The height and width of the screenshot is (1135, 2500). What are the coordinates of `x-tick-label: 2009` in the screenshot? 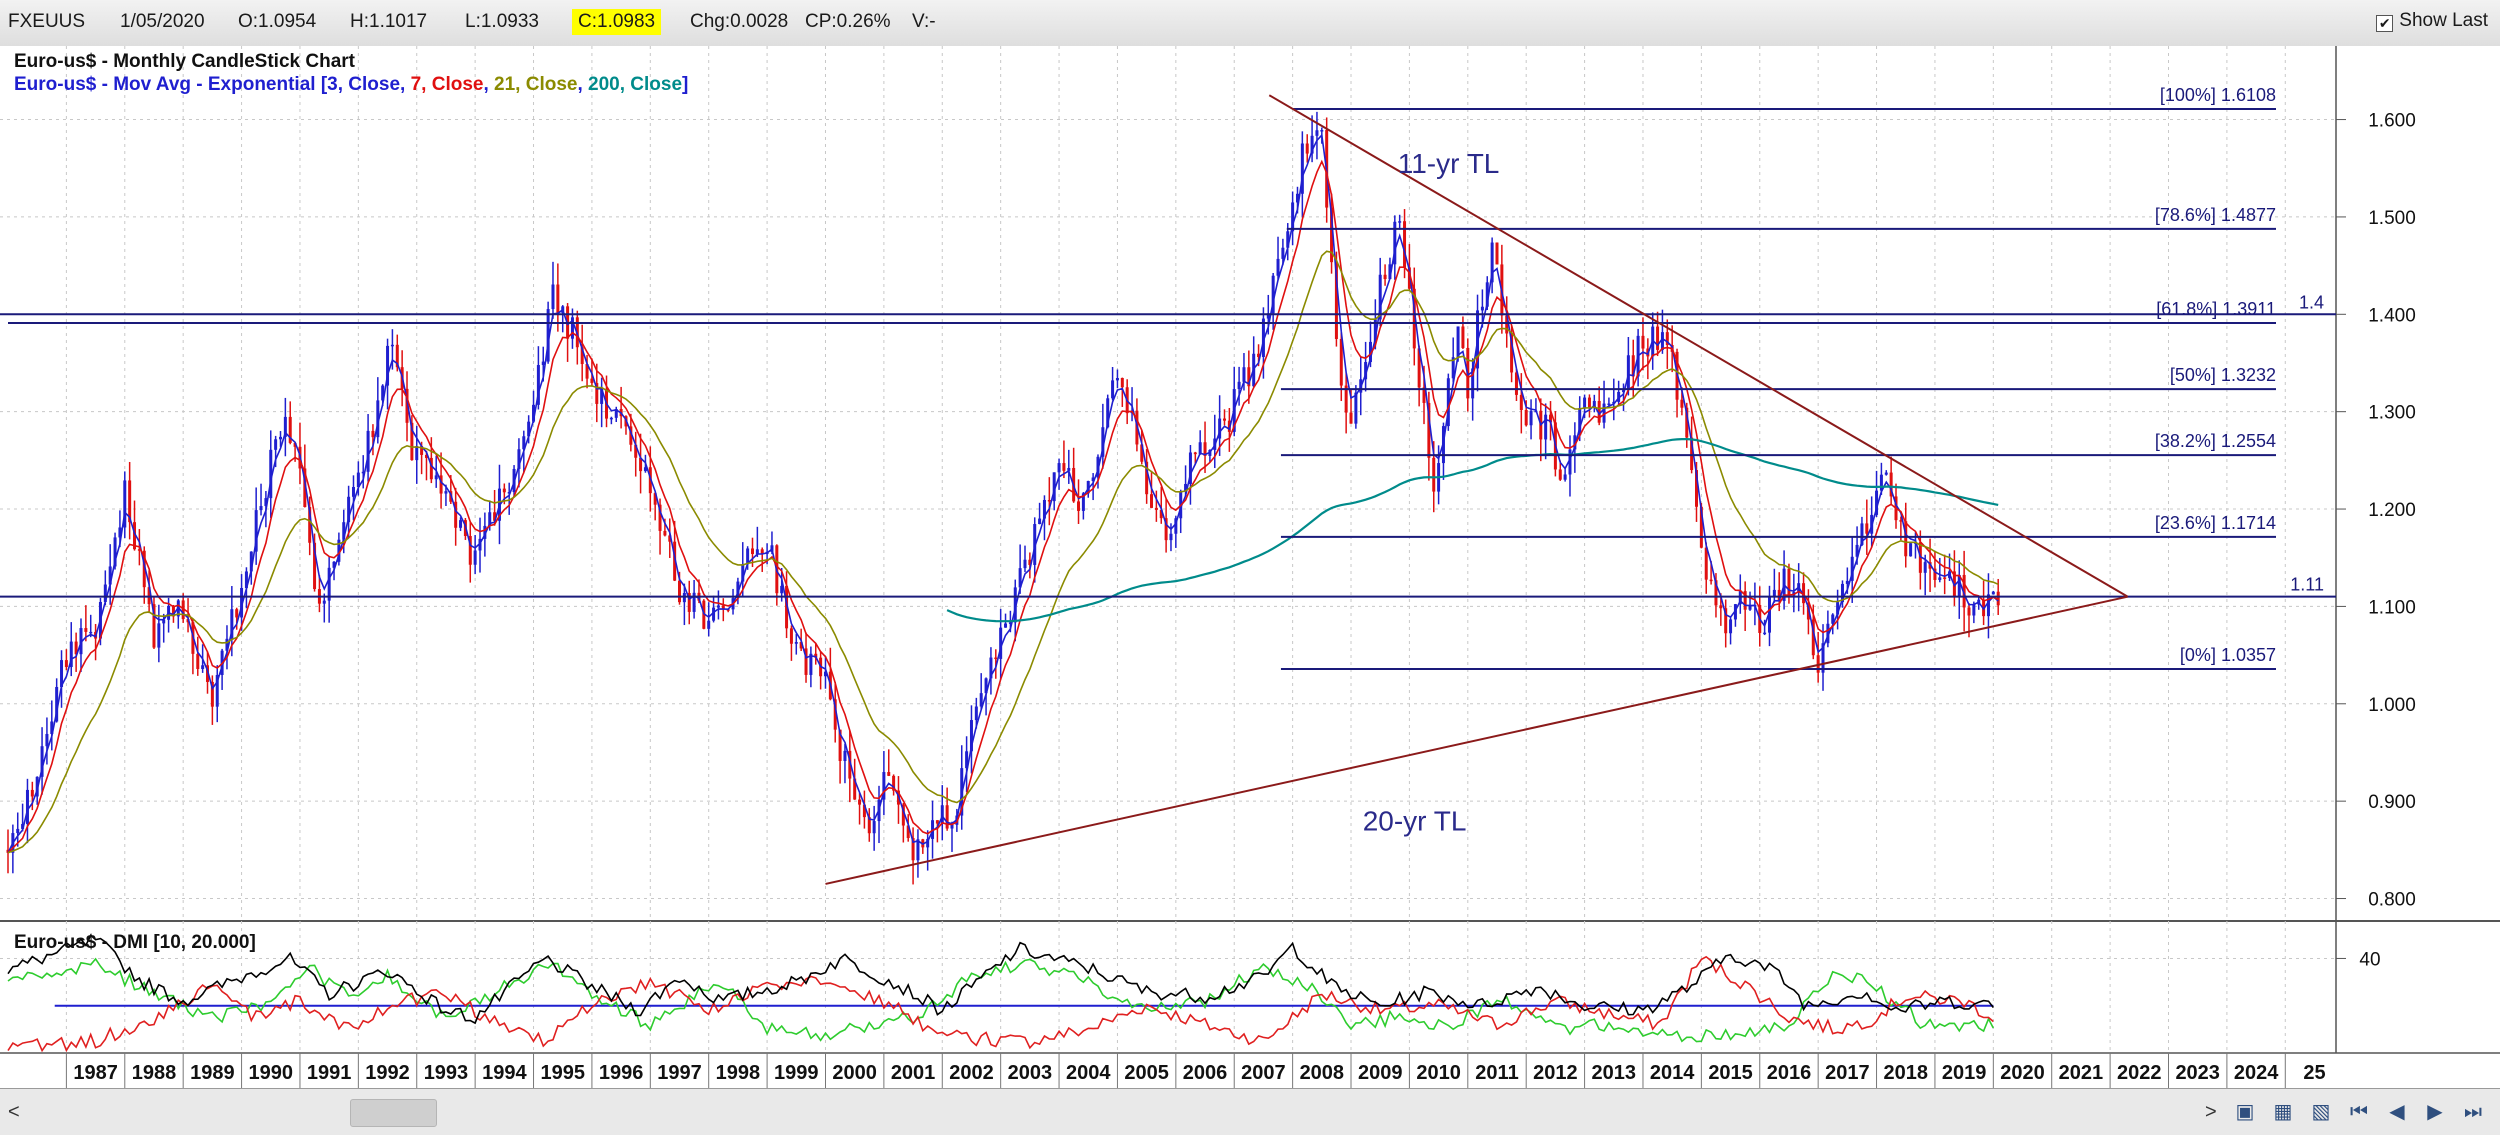 It's located at (1380, 1073).